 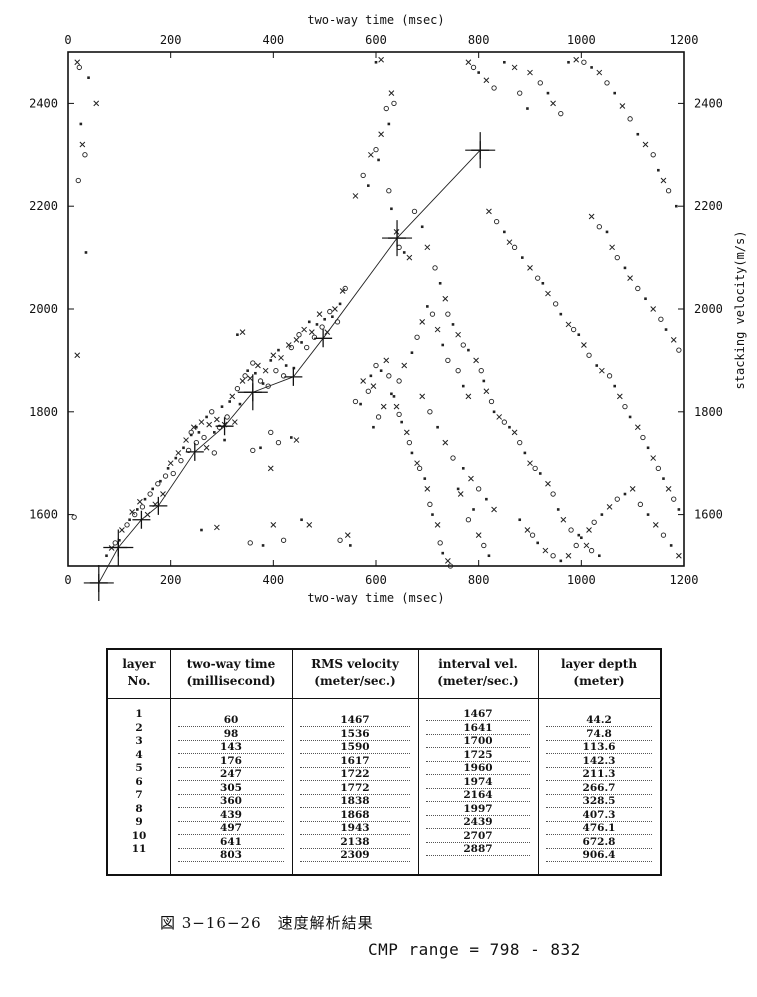 I want to click on table-cell: 1536, so click(x=355, y=733).